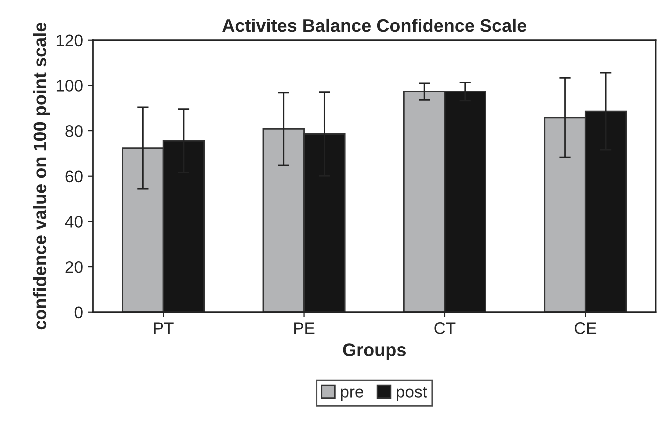 The width and height of the screenshot is (666, 425). I want to click on x-tick-label: PT, so click(164, 328).